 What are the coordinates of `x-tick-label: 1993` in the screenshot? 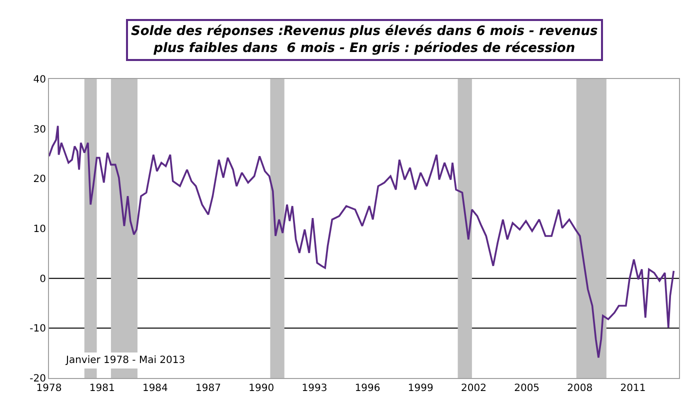 It's located at (315, 388).